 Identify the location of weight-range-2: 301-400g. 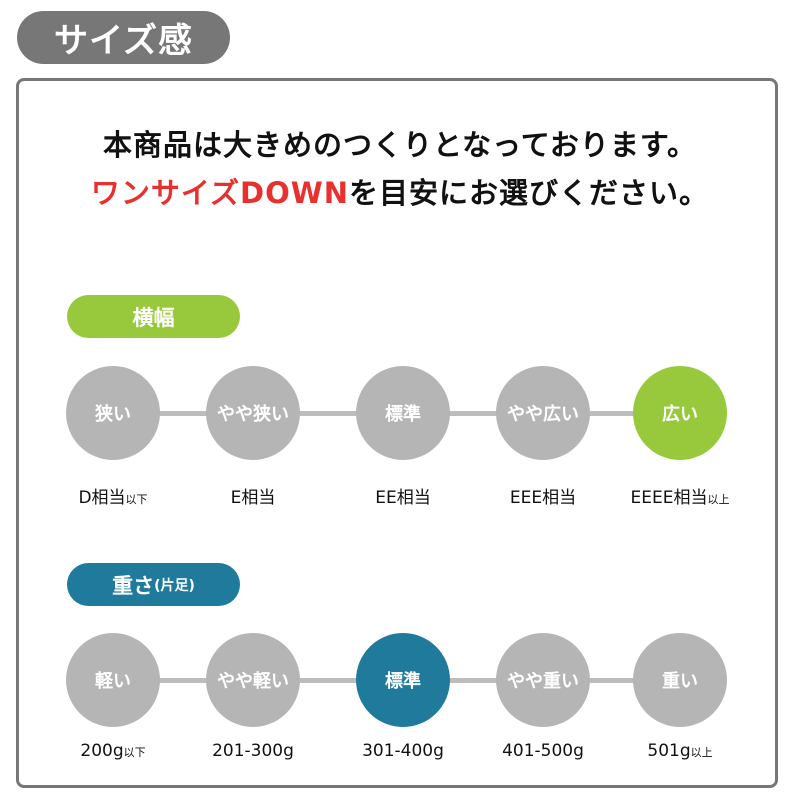
(403, 751).